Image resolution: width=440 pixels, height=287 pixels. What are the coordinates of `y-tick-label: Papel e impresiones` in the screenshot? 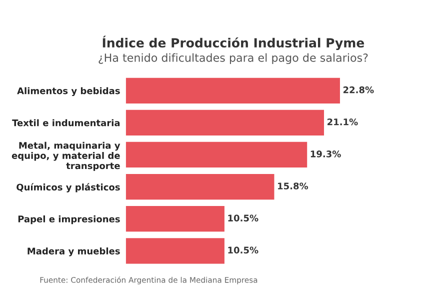 It's located at (69, 219).